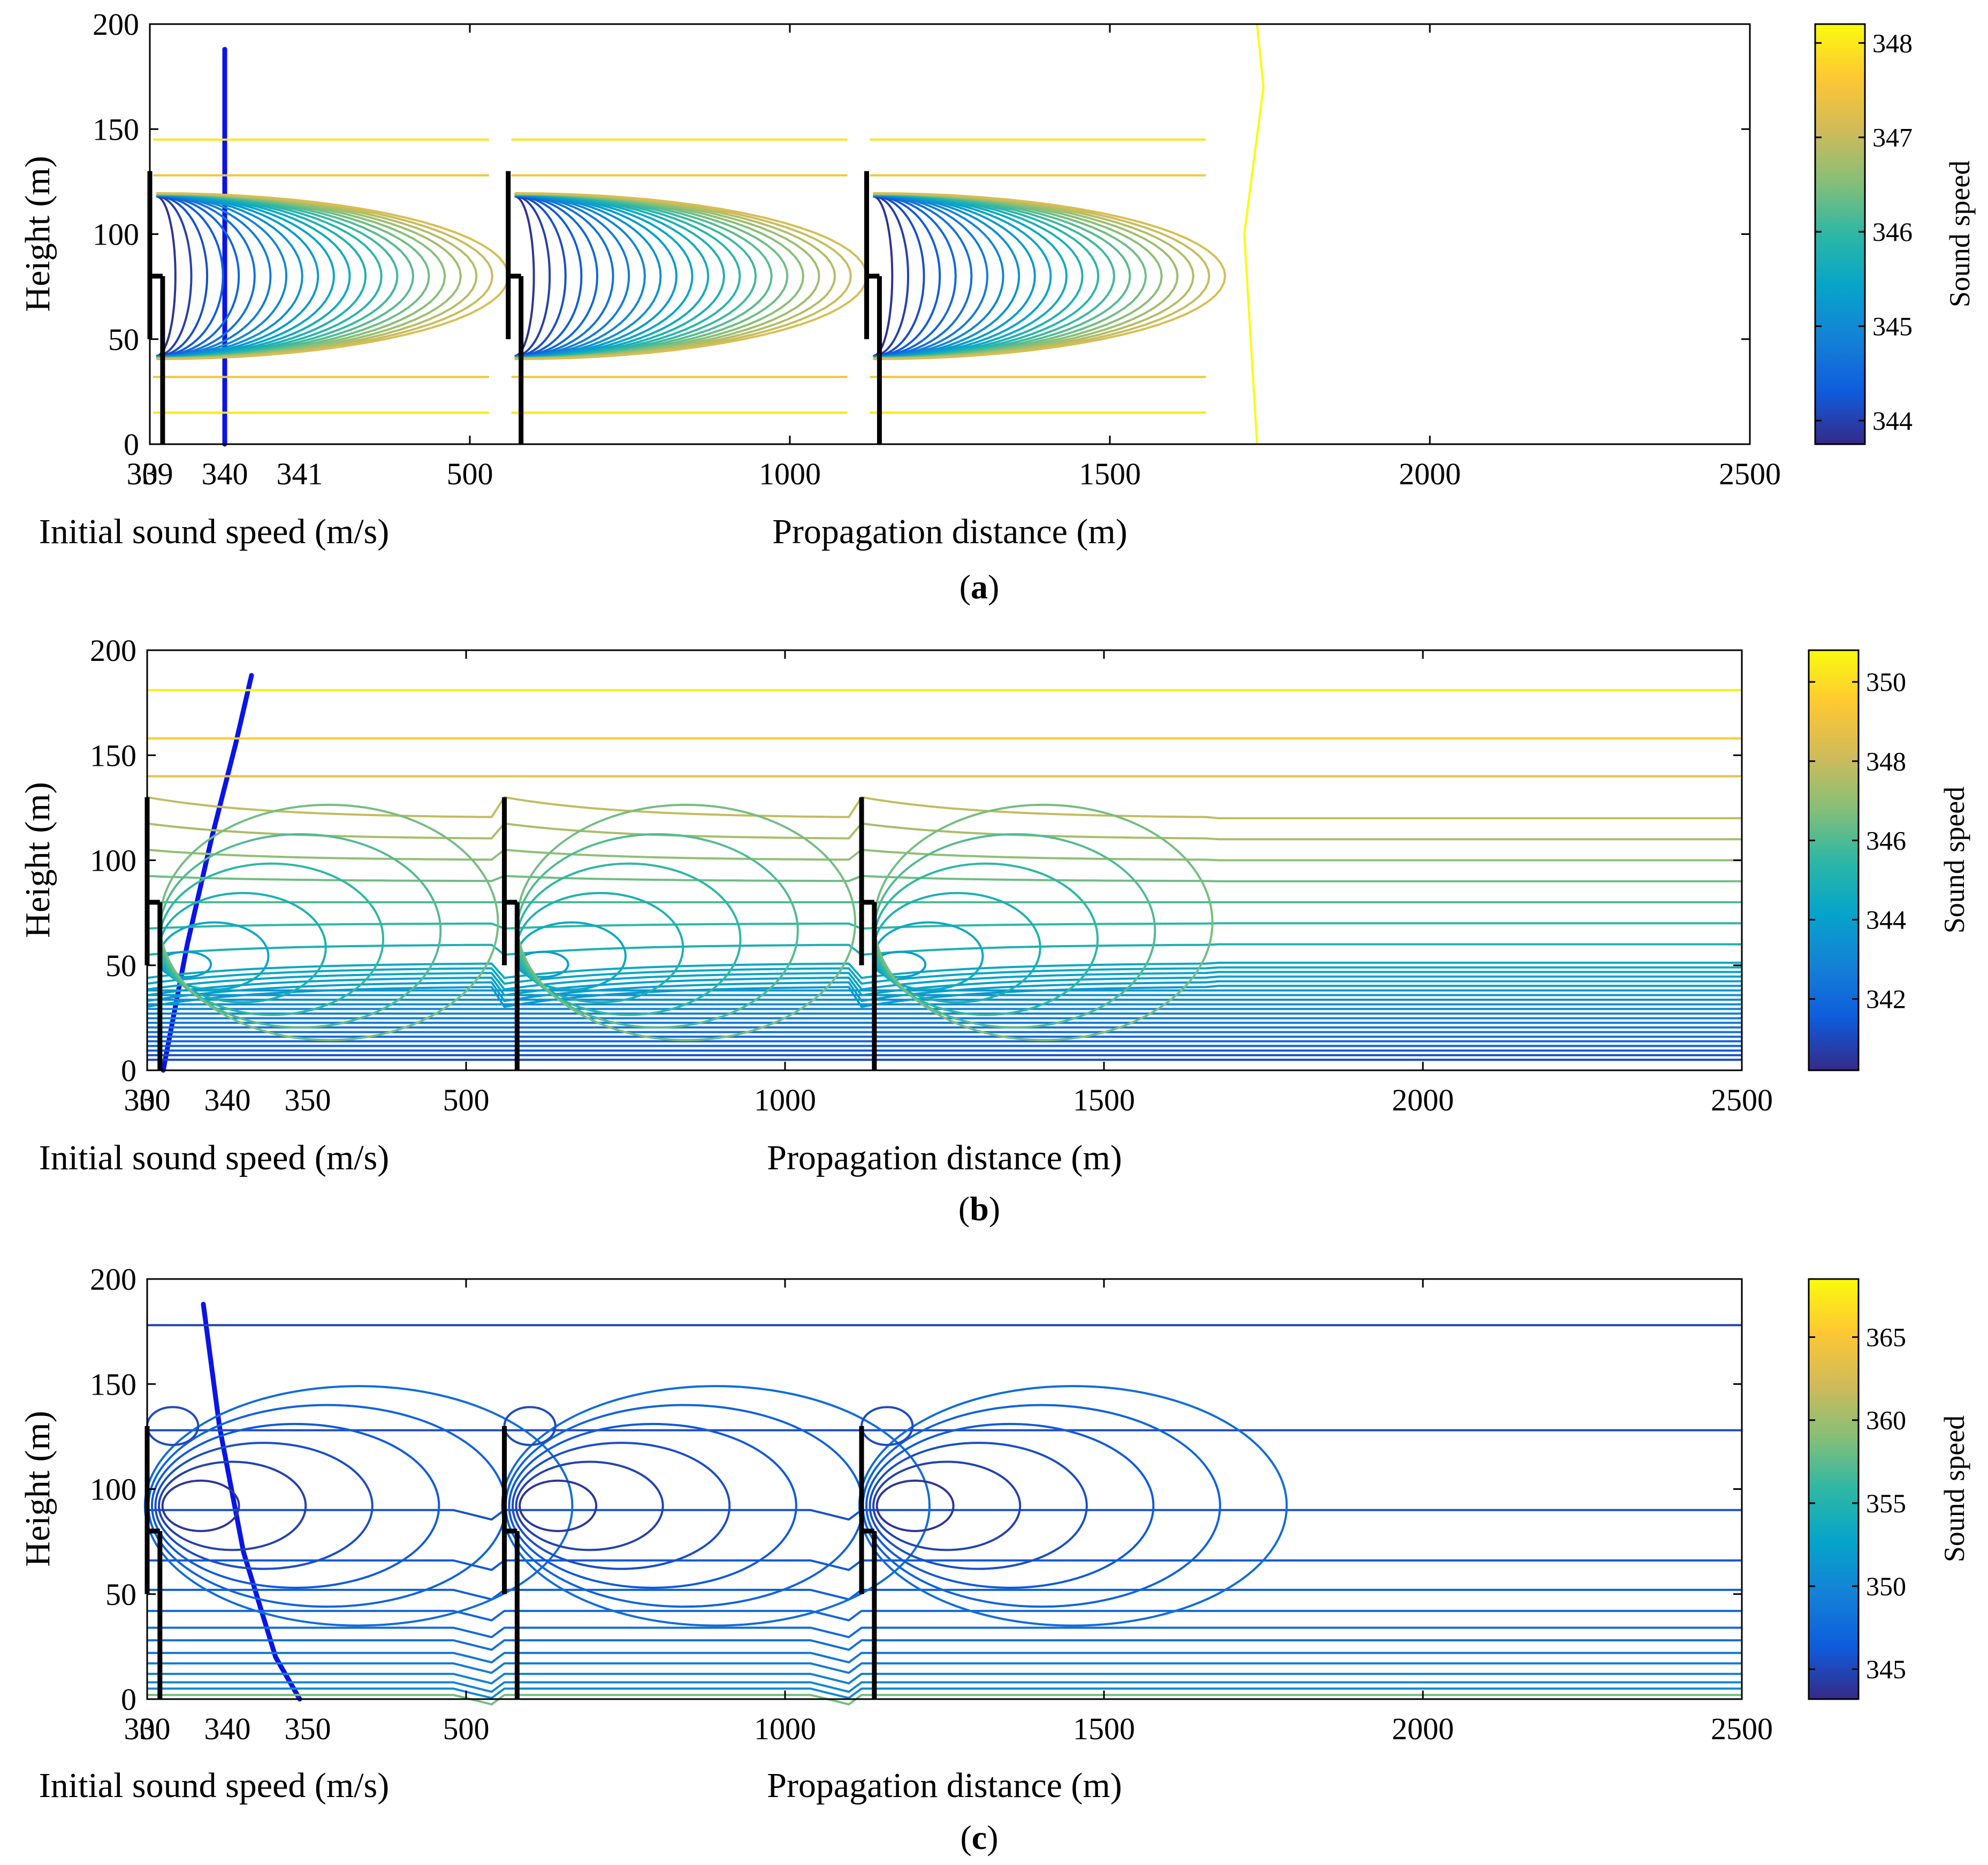 This screenshot has width=1988, height=1865. Describe the element at coordinates (466, 1728) in the screenshot. I see `x-tick-label: 500` at that location.